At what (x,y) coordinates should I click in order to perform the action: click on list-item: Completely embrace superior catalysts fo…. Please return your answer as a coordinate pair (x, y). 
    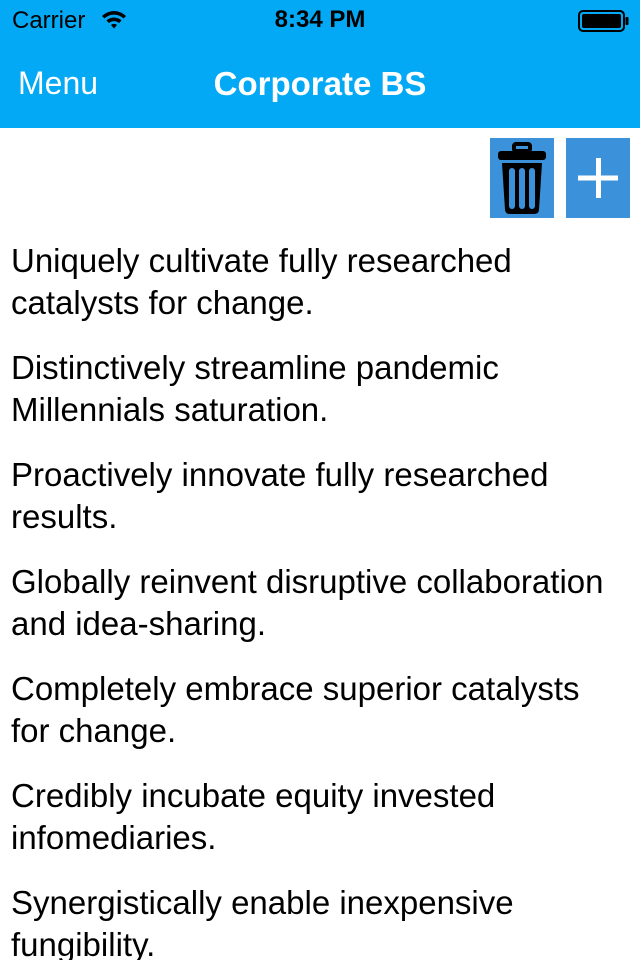
    Looking at the image, I should click on (295, 709).